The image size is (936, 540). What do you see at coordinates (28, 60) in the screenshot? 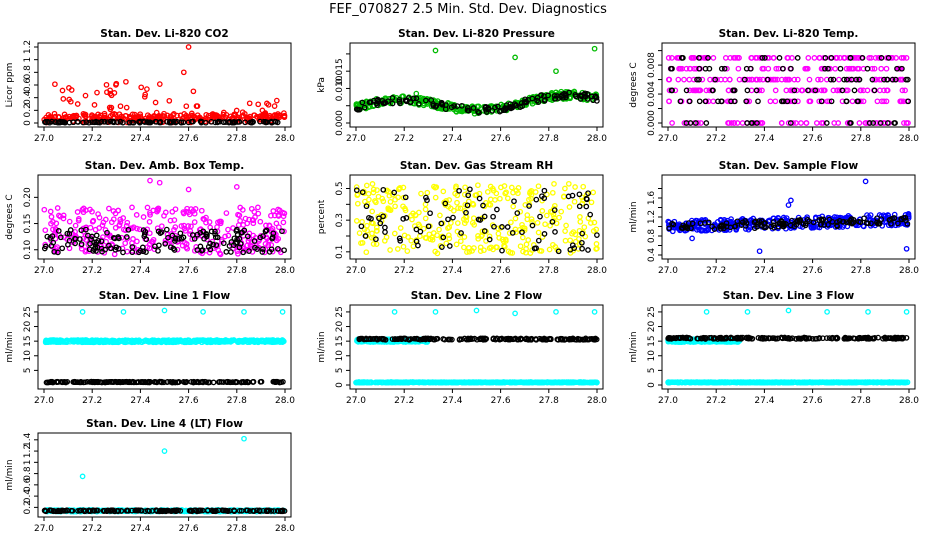
I see `y-tick-label: 1` at bounding box center [28, 60].